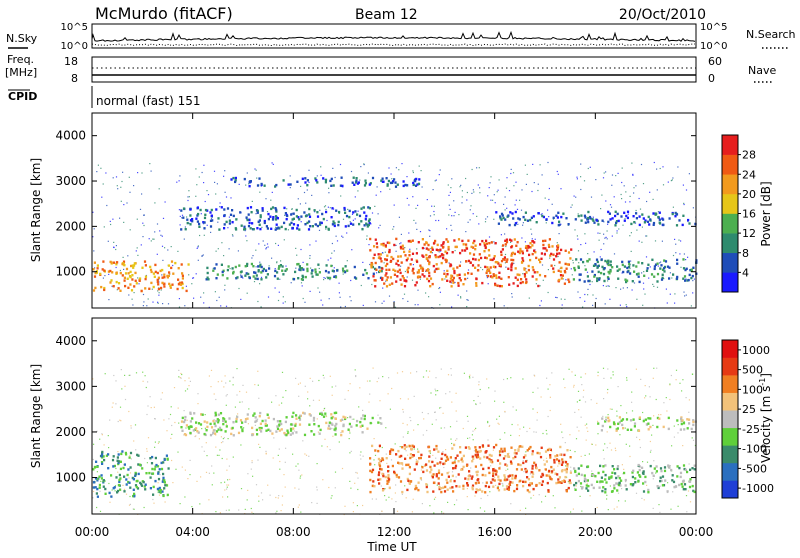 The height and width of the screenshot is (558, 800). What do you see at coordinates (765, 418) in the screenshot?
I see `velocity-colorbar-label: Velocity [m s-1]` at bounding box center [765, 418].